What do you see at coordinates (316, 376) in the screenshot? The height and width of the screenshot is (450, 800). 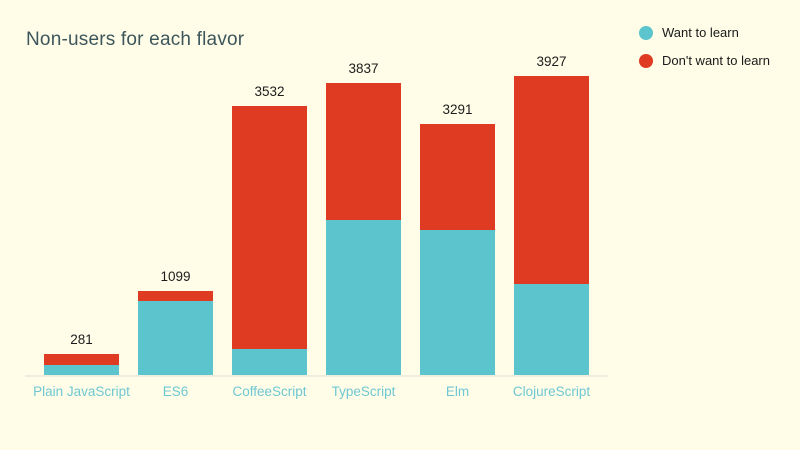 I see `x-axis-line` at bounding box center [316, 376].